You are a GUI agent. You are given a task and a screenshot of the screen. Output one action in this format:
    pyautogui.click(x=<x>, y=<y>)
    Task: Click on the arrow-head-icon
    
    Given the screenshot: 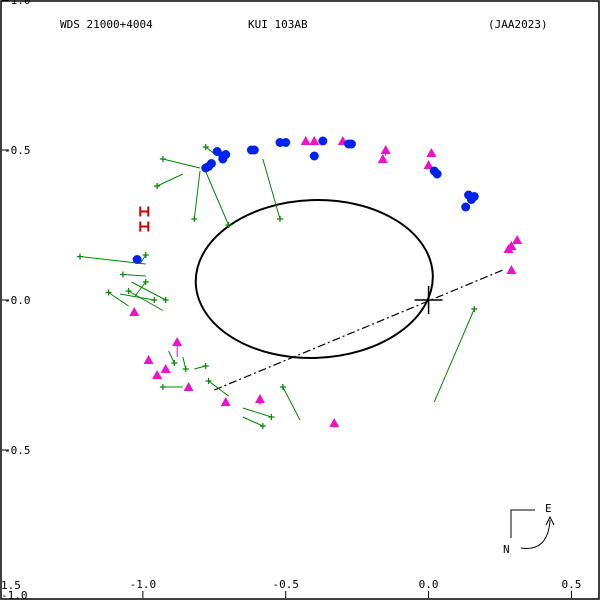 What is the action you would take?
    pyautogui.click(x=550, y=520)
    